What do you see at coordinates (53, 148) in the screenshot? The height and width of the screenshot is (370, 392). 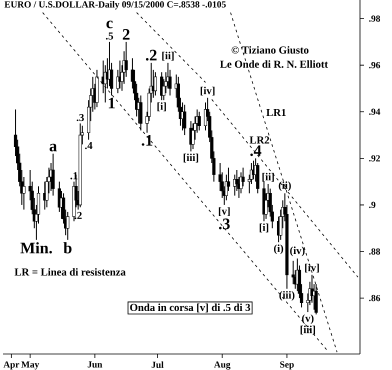 I see `annotation: a` at bounding box center [53, 148].